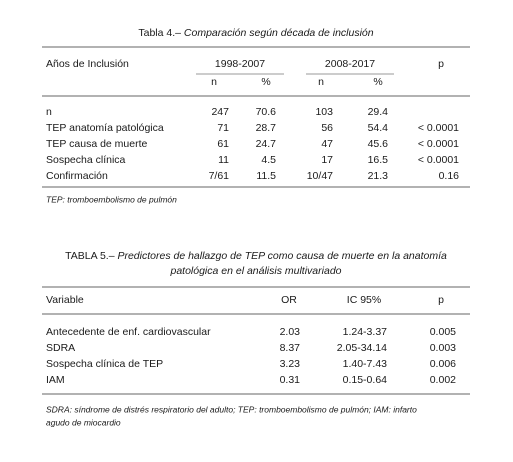 The width and height of the screenshot is (513, 462). I want to click on header-cell: 2008-2017, so click(350, 64).